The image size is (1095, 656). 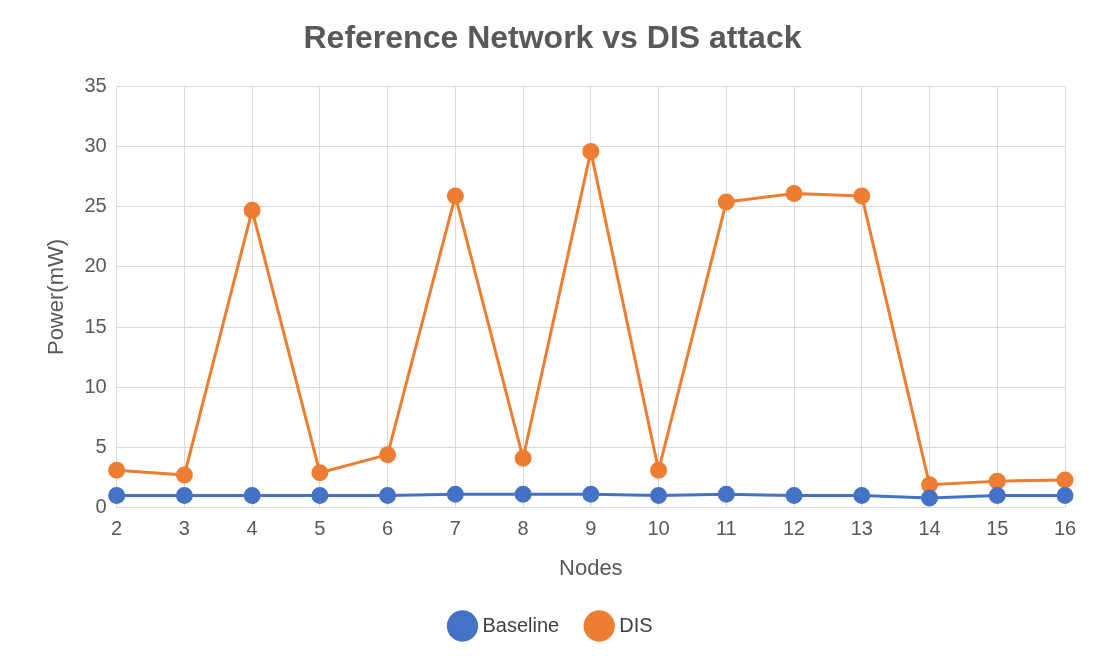 What do you see at coordinates (726, 528) in the screenshot?
I see `x-tick-label: 11` at bounding box center [726, 528].